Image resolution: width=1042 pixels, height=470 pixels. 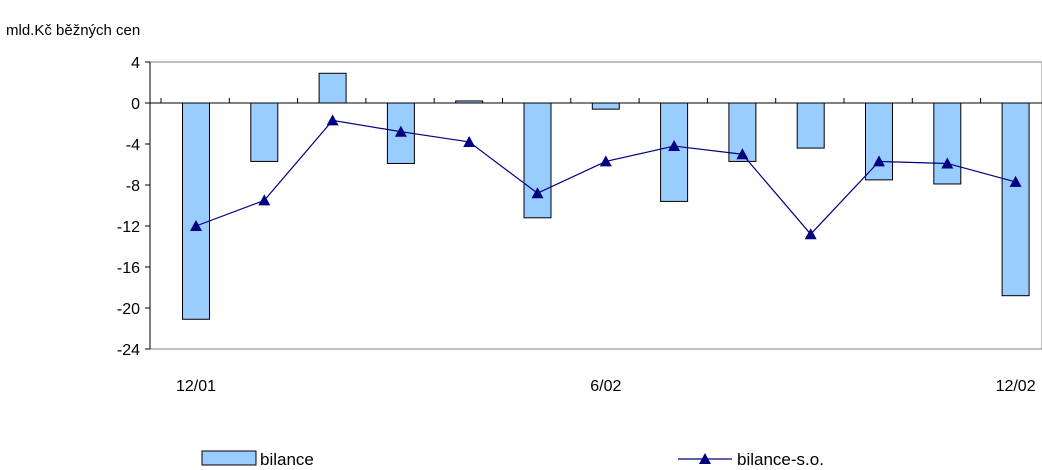 What do you see at coordinates (1016, 386) in the screenshot?
I see `x-tick-label-2: 12/02` at bounding box center [1016, 386].